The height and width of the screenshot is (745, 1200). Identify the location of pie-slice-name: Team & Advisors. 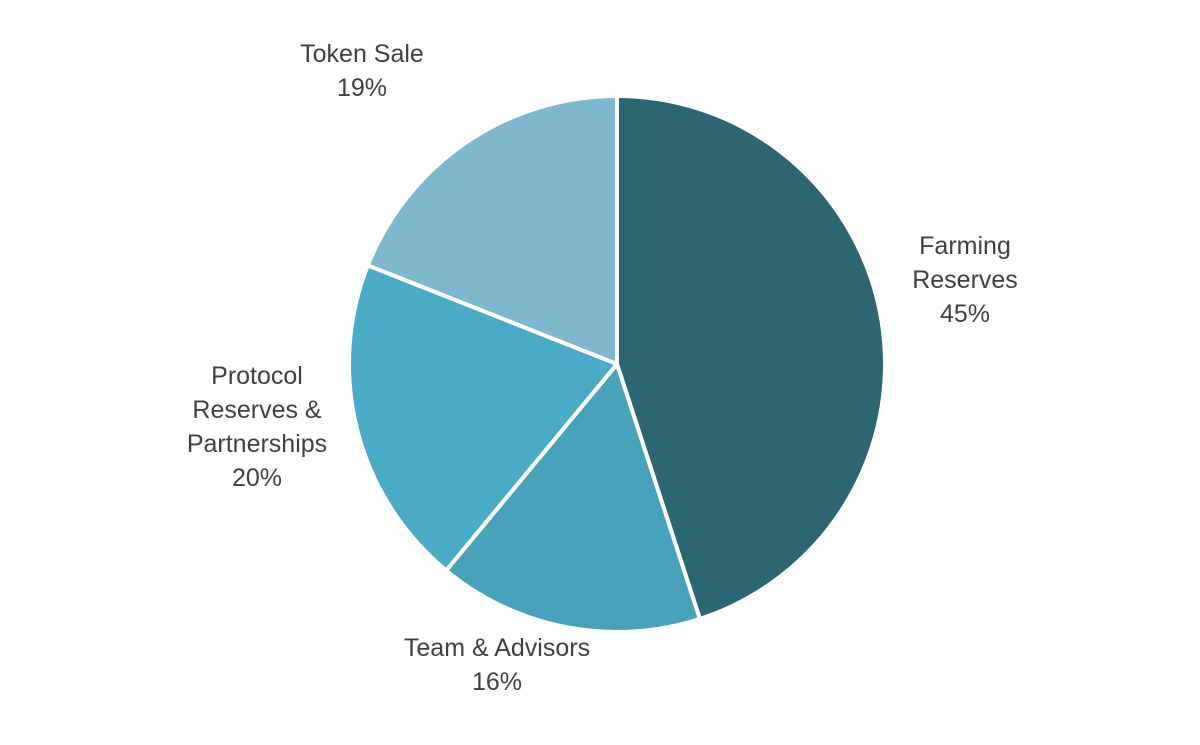
(497, 648).